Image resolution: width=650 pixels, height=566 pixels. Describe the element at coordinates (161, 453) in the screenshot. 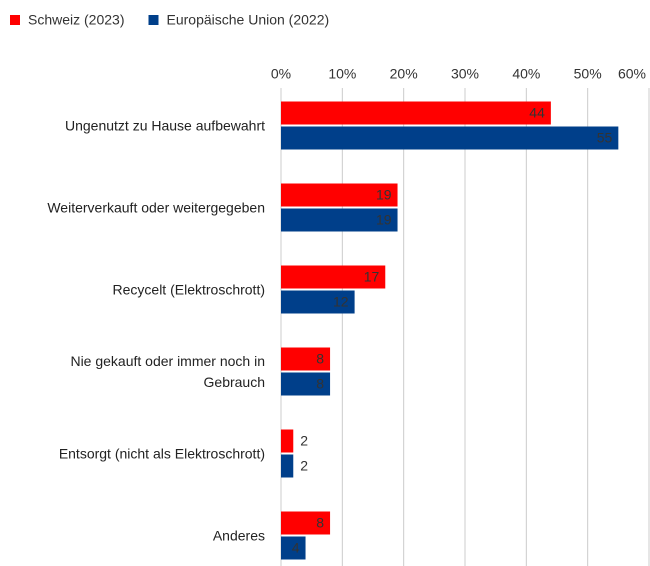

I see `category-label: Entsorgt (nicht als Elektroschrott)` at that location.